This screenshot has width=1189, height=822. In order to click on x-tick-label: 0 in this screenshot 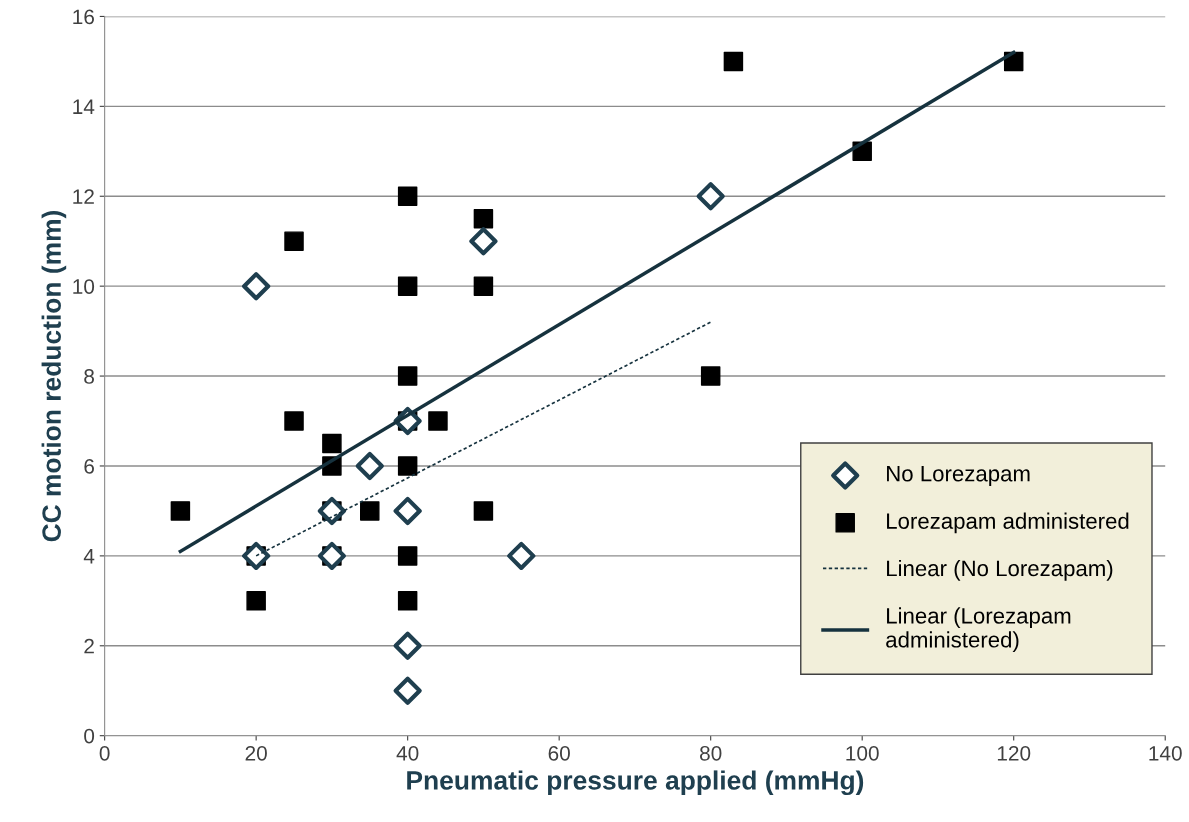, I will do `click(104, 753)`.